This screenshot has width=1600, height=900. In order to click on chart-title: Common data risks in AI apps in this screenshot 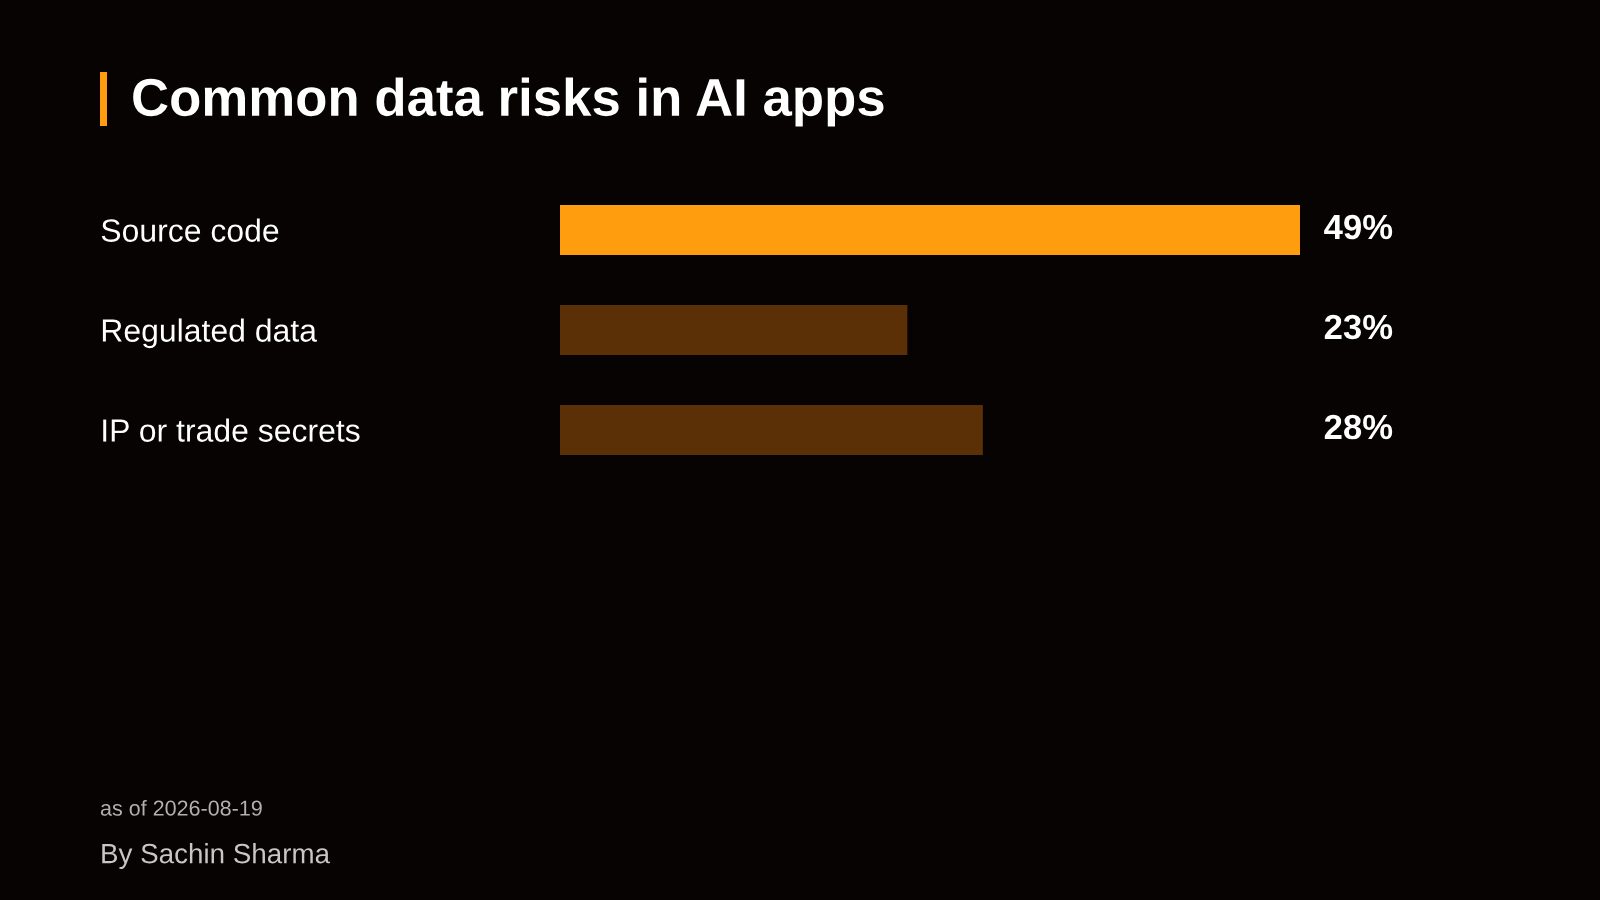, I will do `click(508, 102)`.